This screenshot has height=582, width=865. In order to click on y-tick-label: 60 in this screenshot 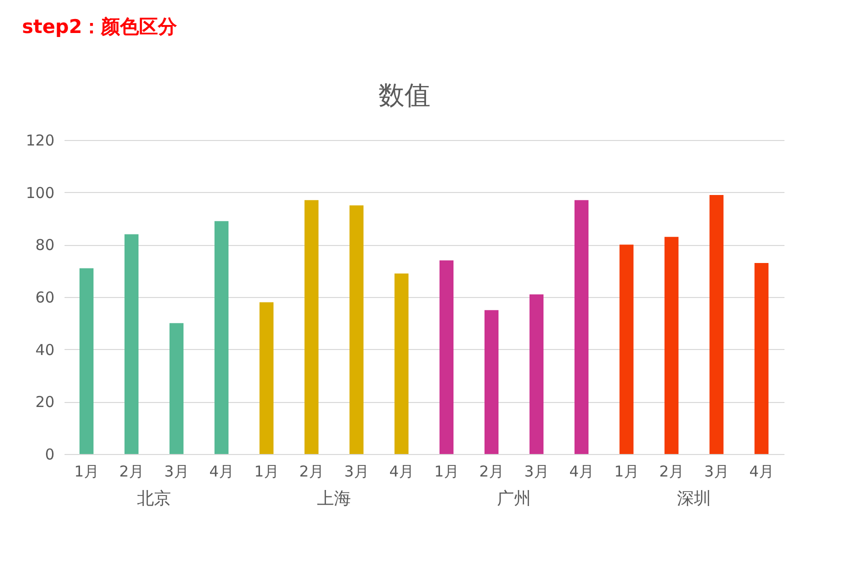, I will do `click(44, 297)`.